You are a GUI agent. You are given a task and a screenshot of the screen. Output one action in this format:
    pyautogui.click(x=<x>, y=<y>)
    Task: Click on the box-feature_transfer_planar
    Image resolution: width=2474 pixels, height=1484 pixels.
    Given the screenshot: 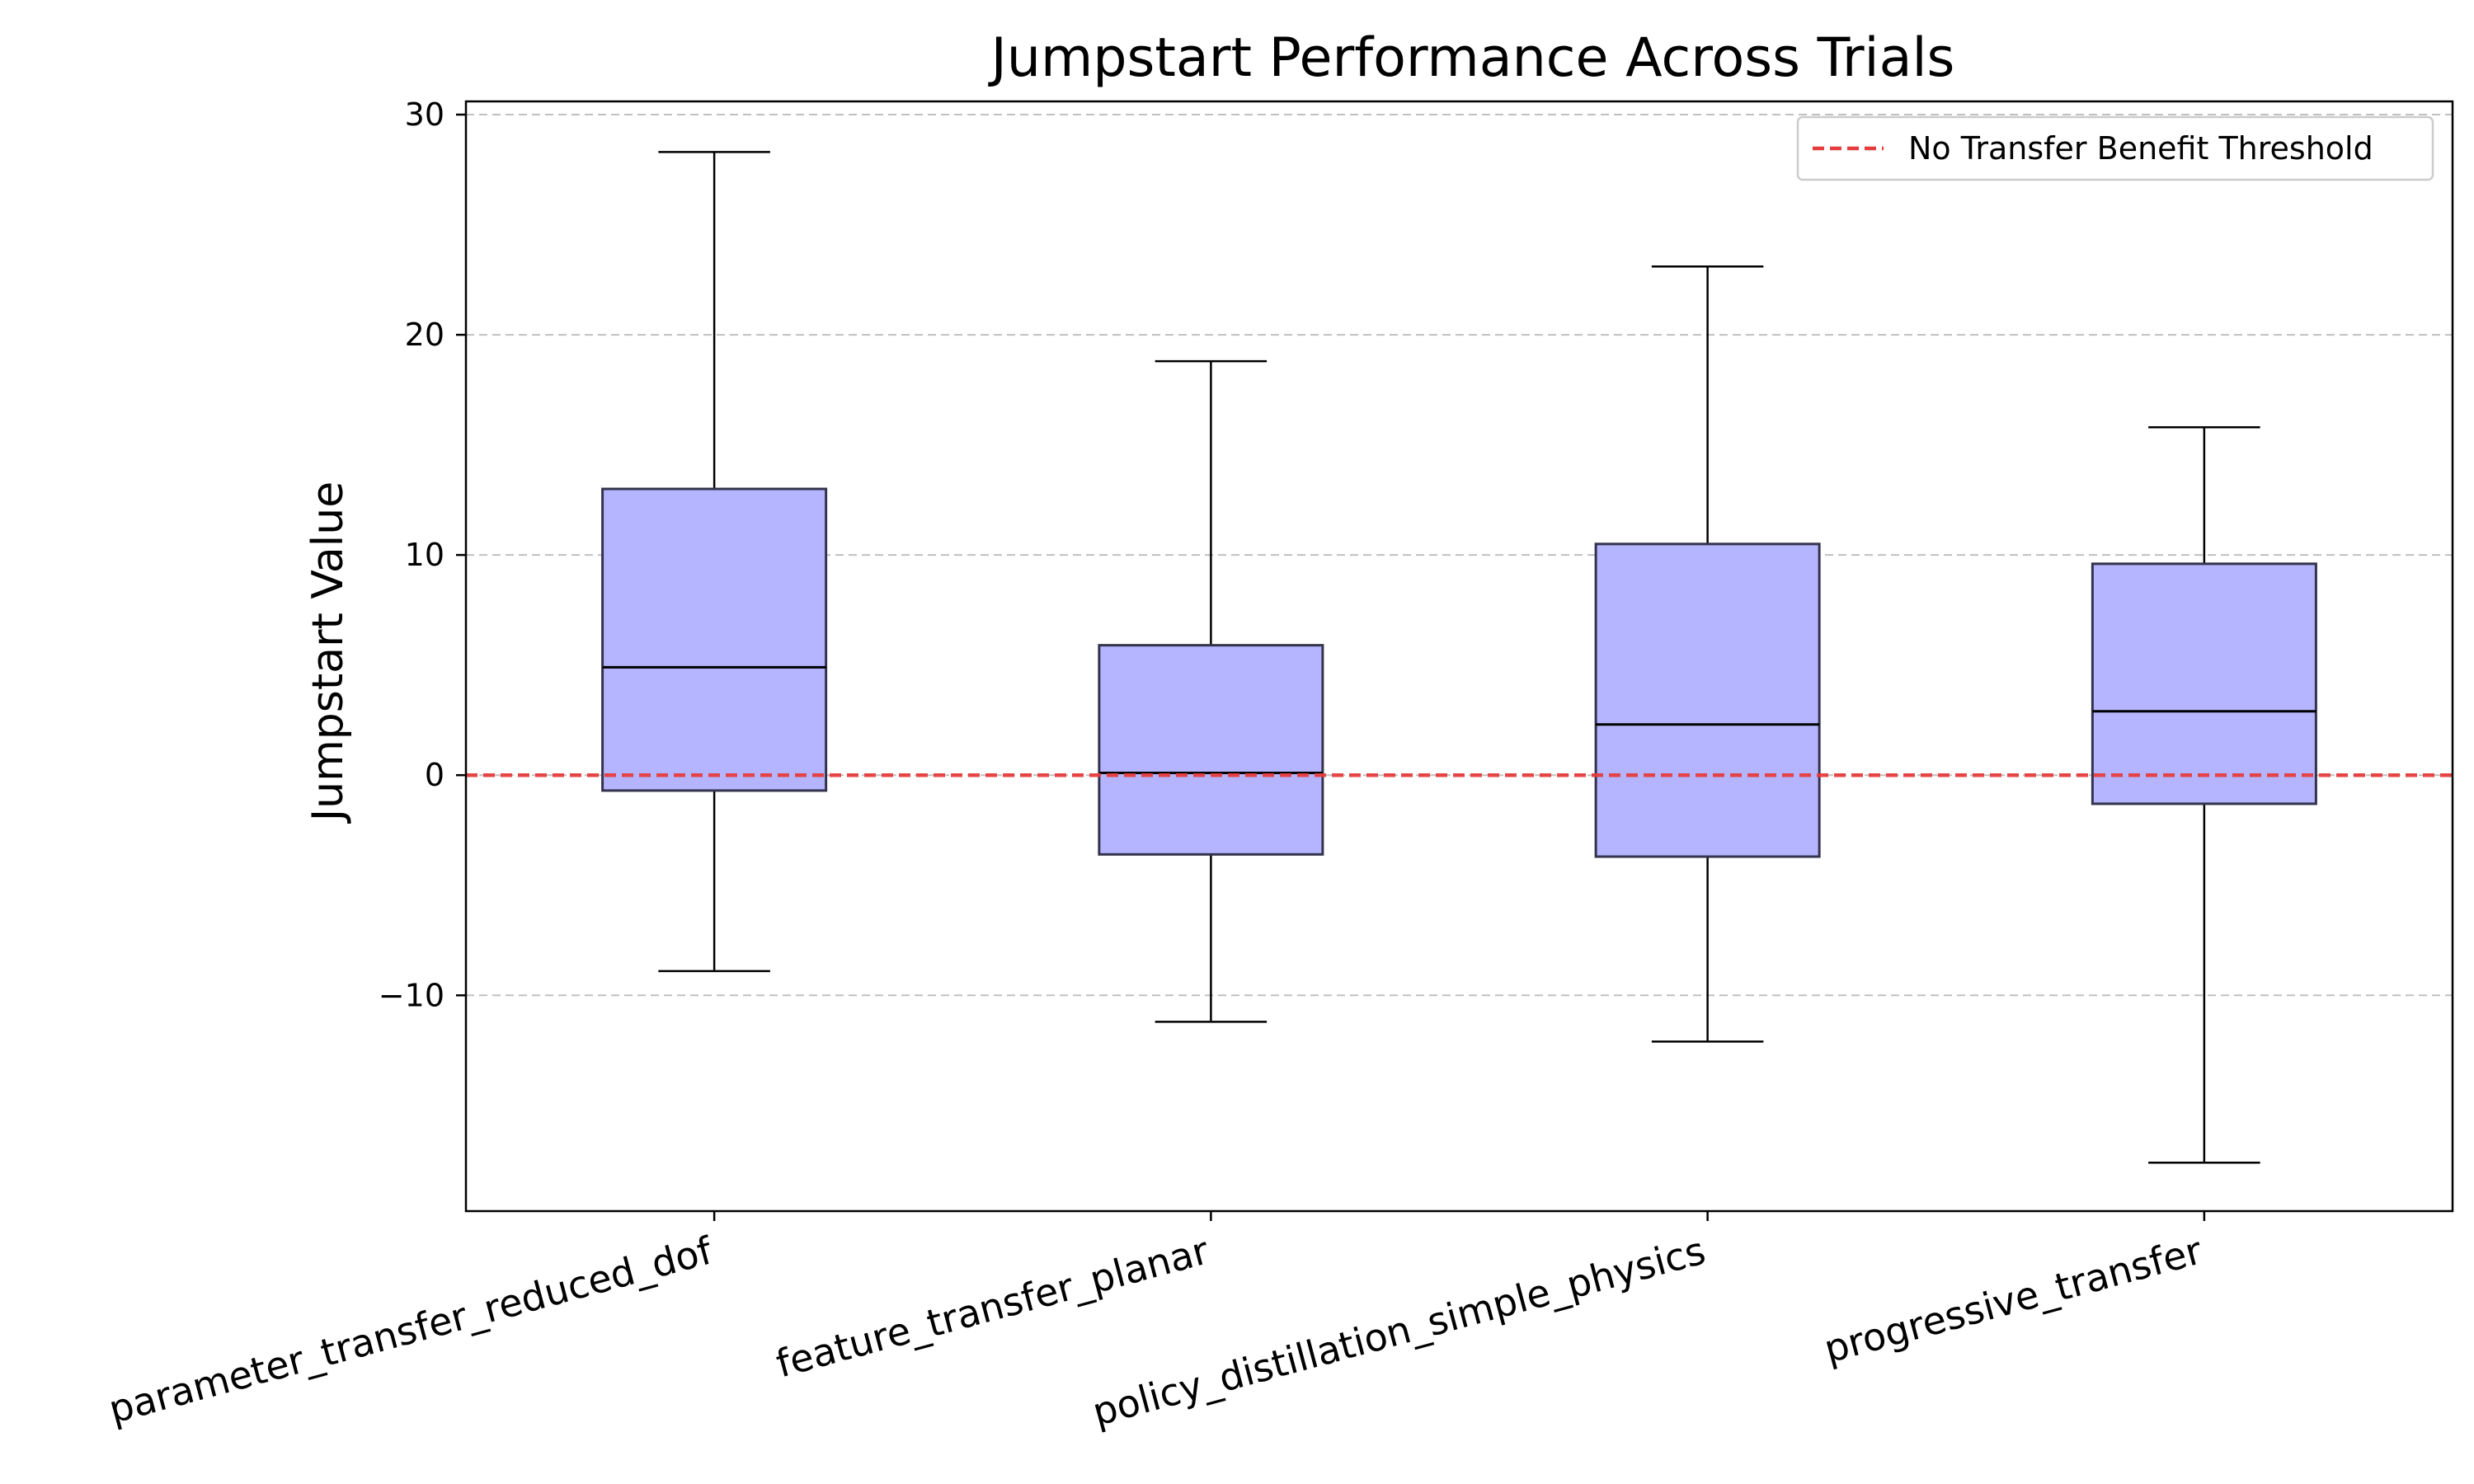 What is the action you would take?
    pyautogui.click(x=1211, y=691)
    